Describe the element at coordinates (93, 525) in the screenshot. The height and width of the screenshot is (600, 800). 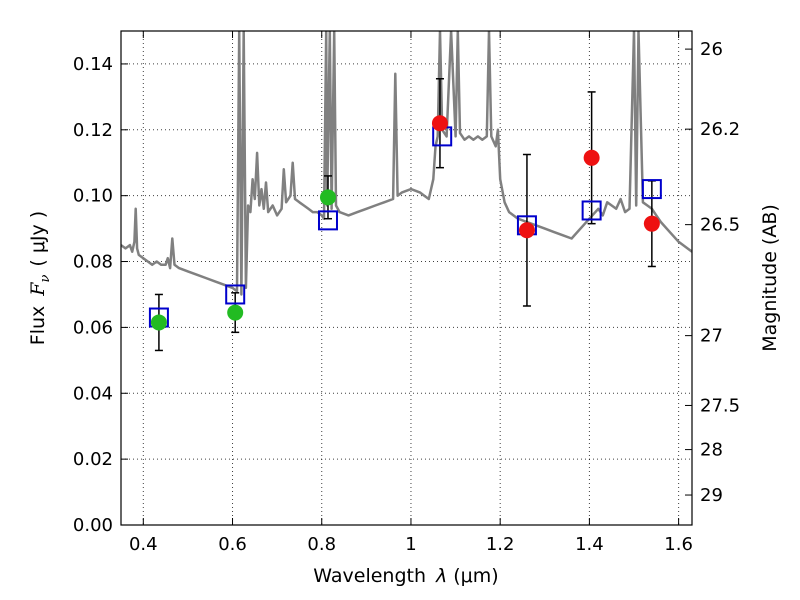
I see `y-tick-label: 0.00` at that location.